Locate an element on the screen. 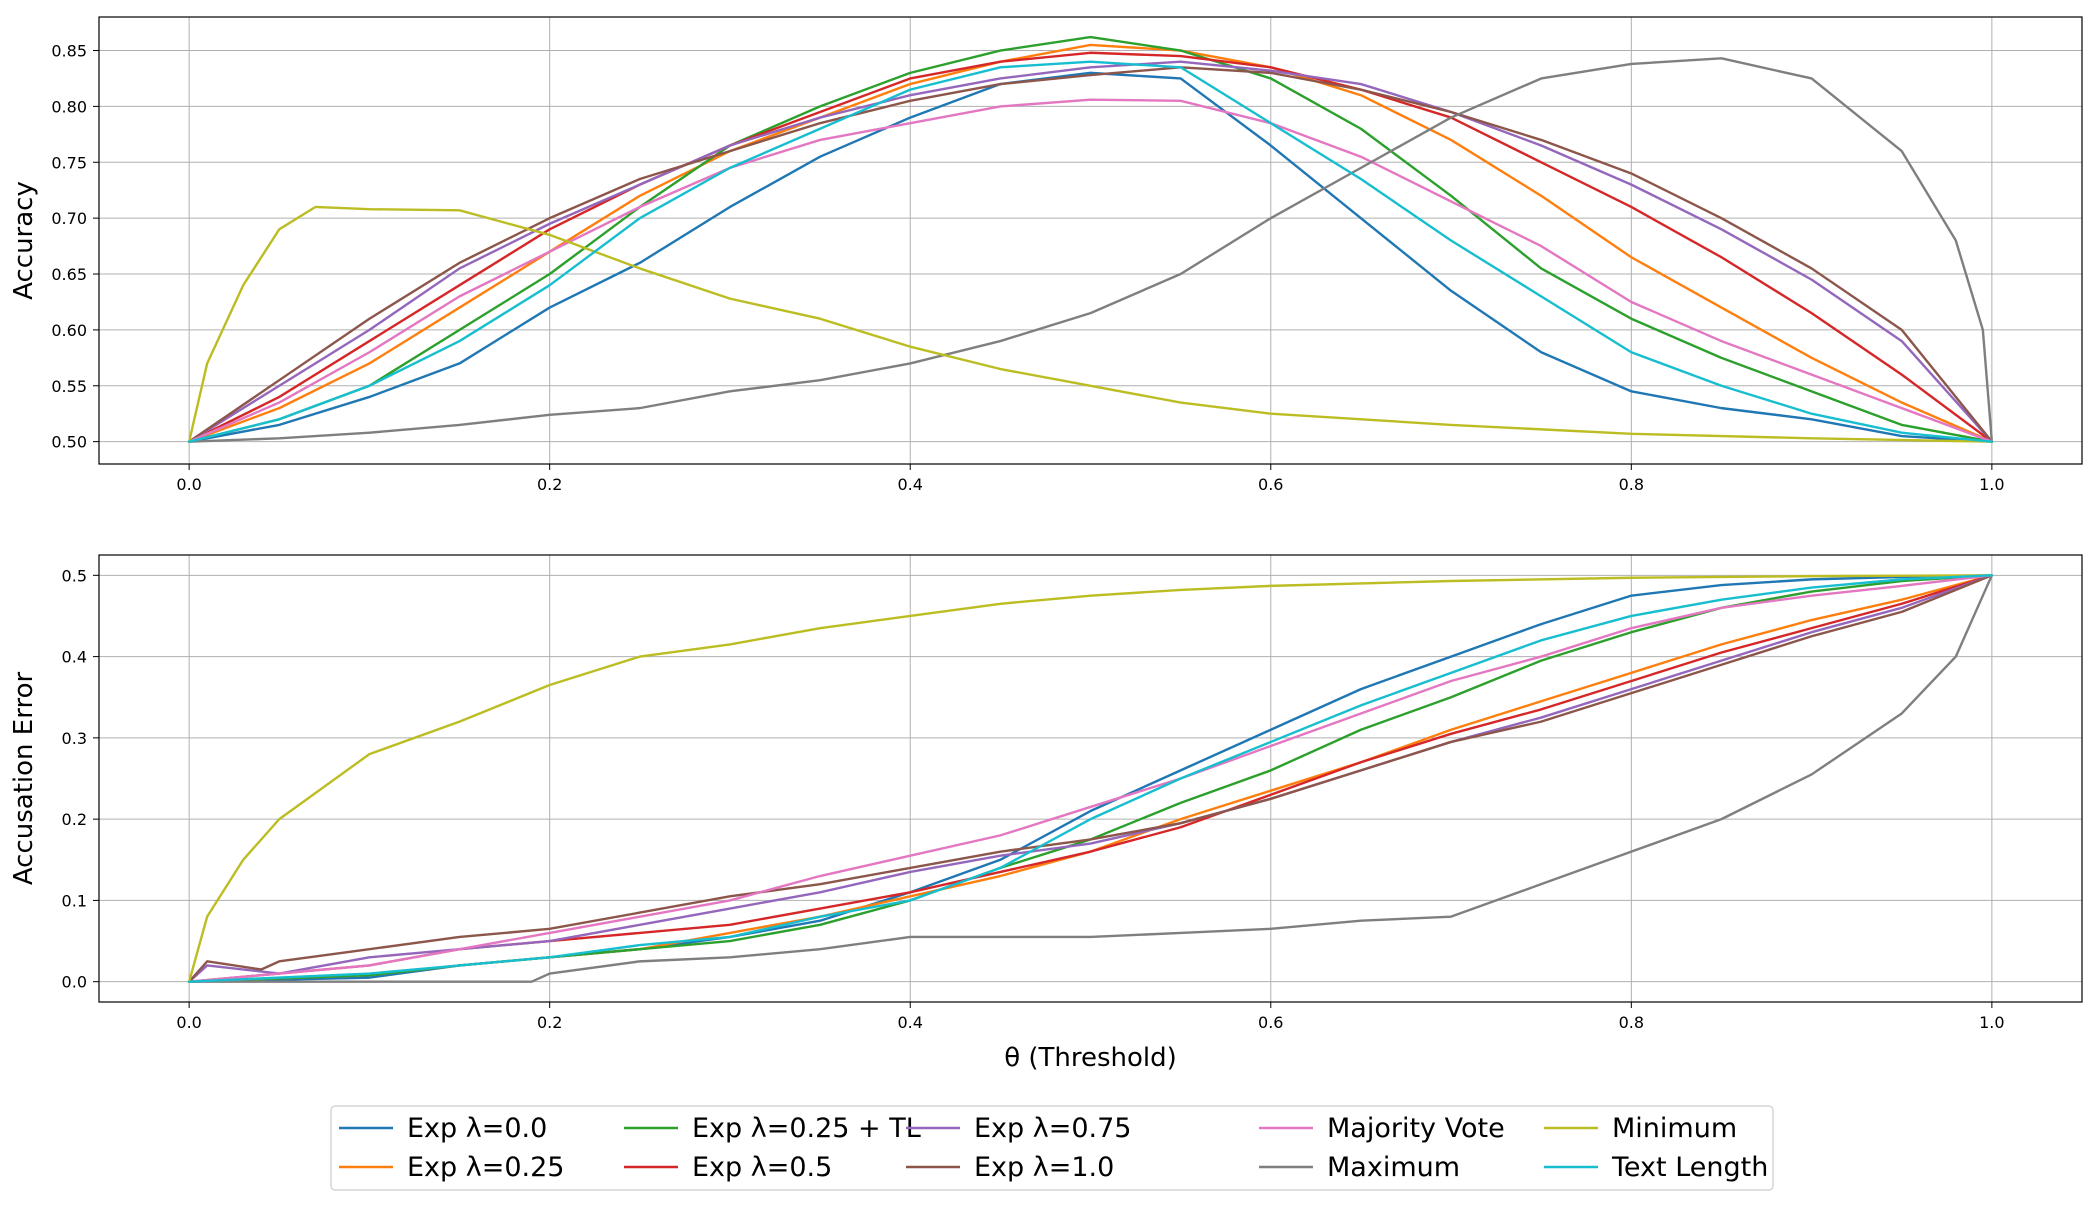  panel-2-xtick-label-4: 0.8 is located at coordinates (1631, 1022).